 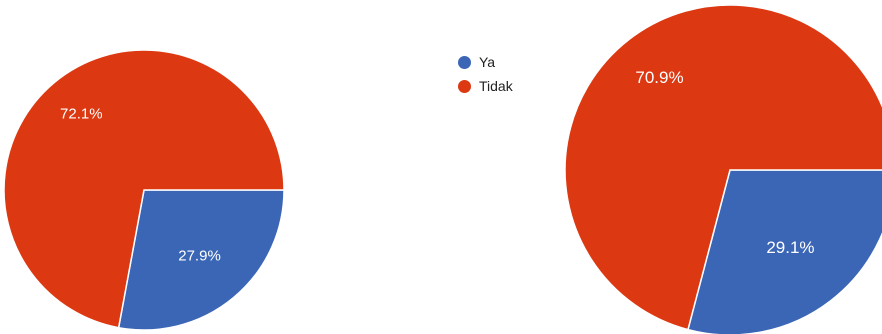 I want to click on slice-label-tidak: 70.9%, so click(x=659, y=77).